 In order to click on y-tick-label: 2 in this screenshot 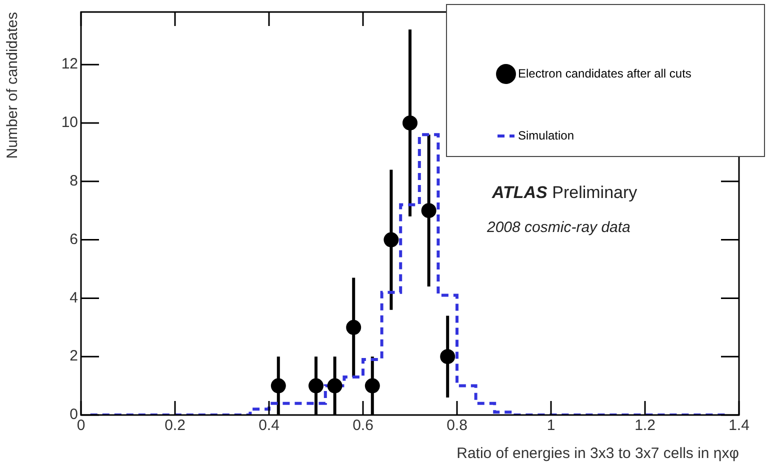, I will do `click(74, 356)`.